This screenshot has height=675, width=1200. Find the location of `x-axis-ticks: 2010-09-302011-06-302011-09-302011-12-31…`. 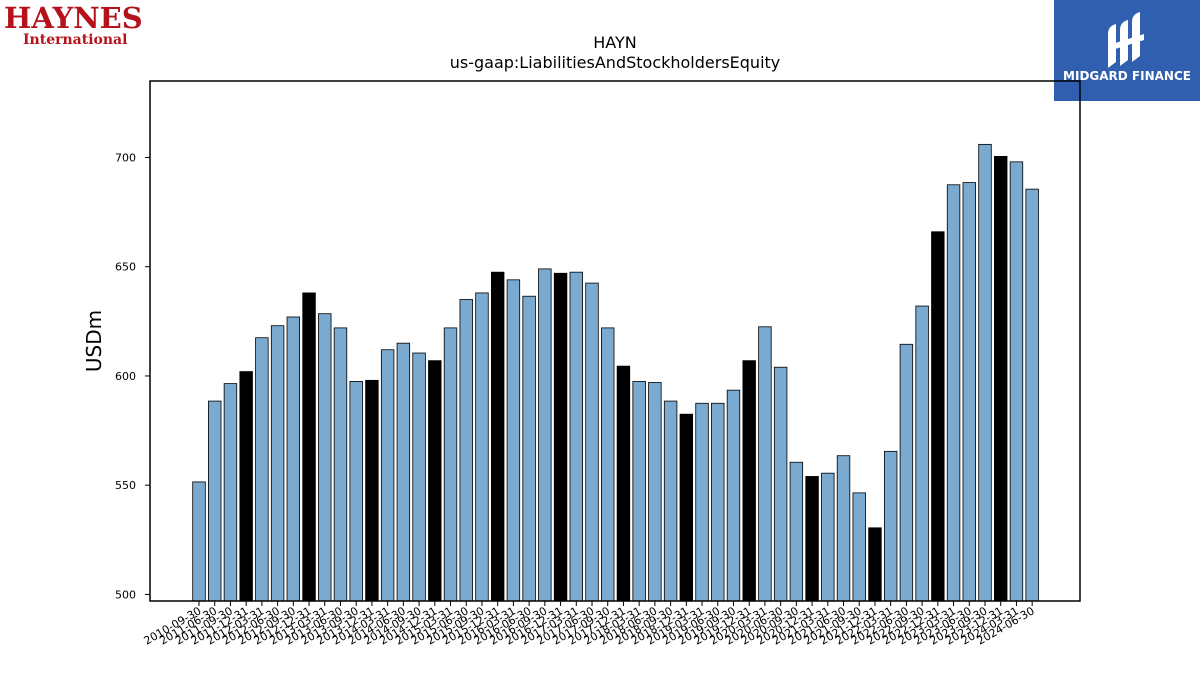

x-axis-ticks: 2010-09-302011-06-302011-09-302011-12-31… is located at coordinates (589, 624).